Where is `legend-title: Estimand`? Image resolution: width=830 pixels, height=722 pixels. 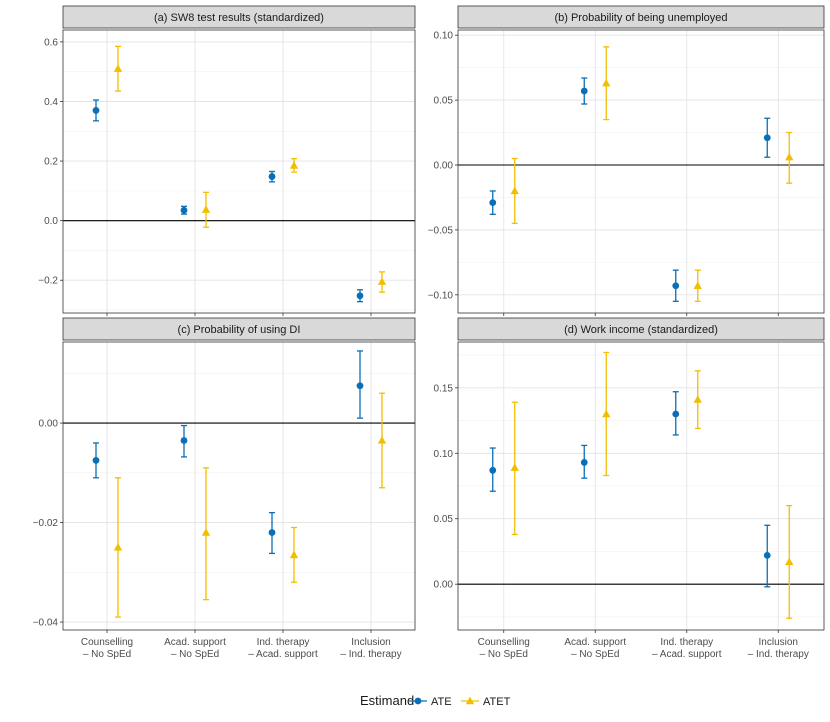 legend-title: Estimand is located at coordinates (387, 700).